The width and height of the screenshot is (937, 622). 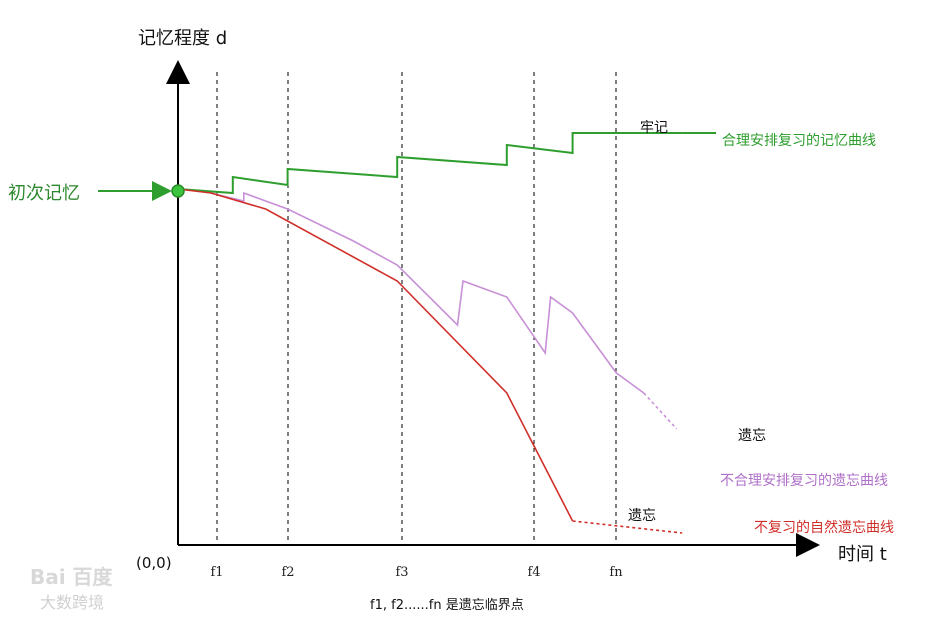 I want to click on watermark-line2: 大数跨境, so click(x=72, y=602).